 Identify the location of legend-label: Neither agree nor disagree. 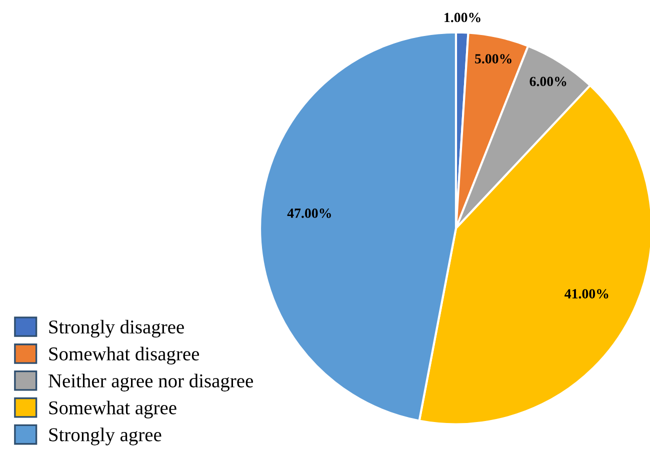
(150, 383).